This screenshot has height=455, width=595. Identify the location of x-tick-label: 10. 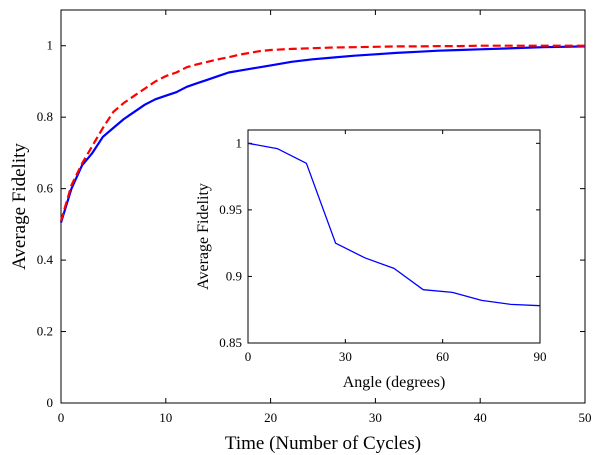
(165, 417).